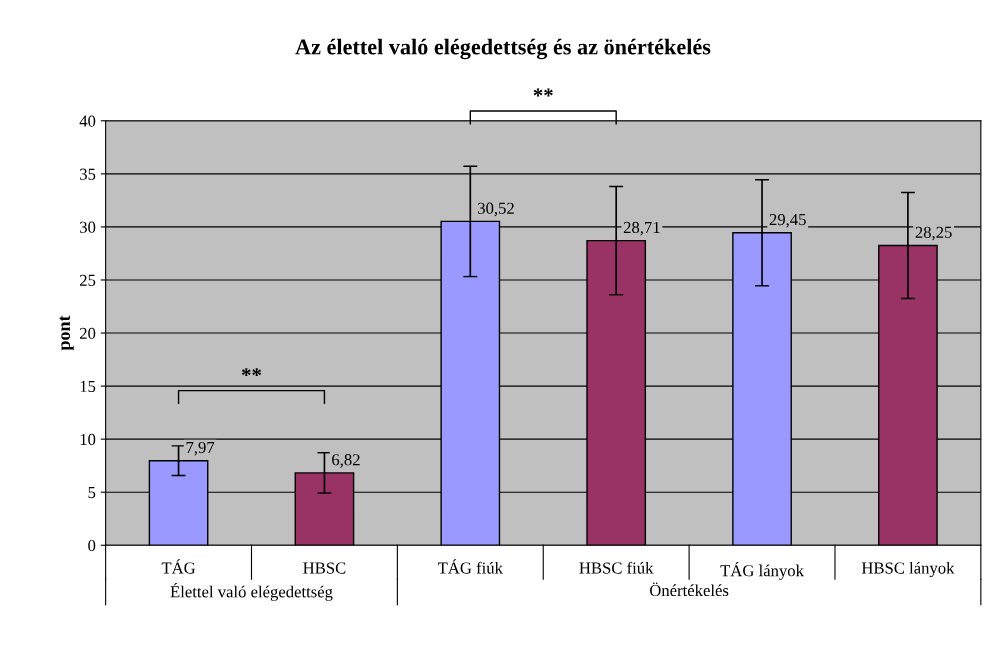 The width and height of the screenshot is (1006, 653). Describe the element at coordinates (616, 567) in the screenshot. I see `x-tick-label: HBSC fiúk` at that location.